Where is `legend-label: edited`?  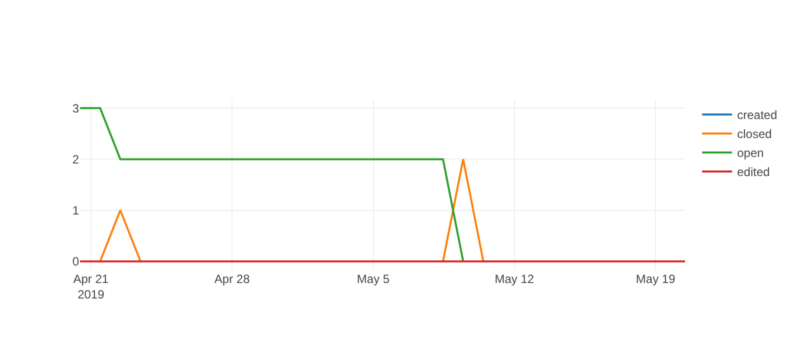
legend-label: edited is located at coordinates (753, 172).